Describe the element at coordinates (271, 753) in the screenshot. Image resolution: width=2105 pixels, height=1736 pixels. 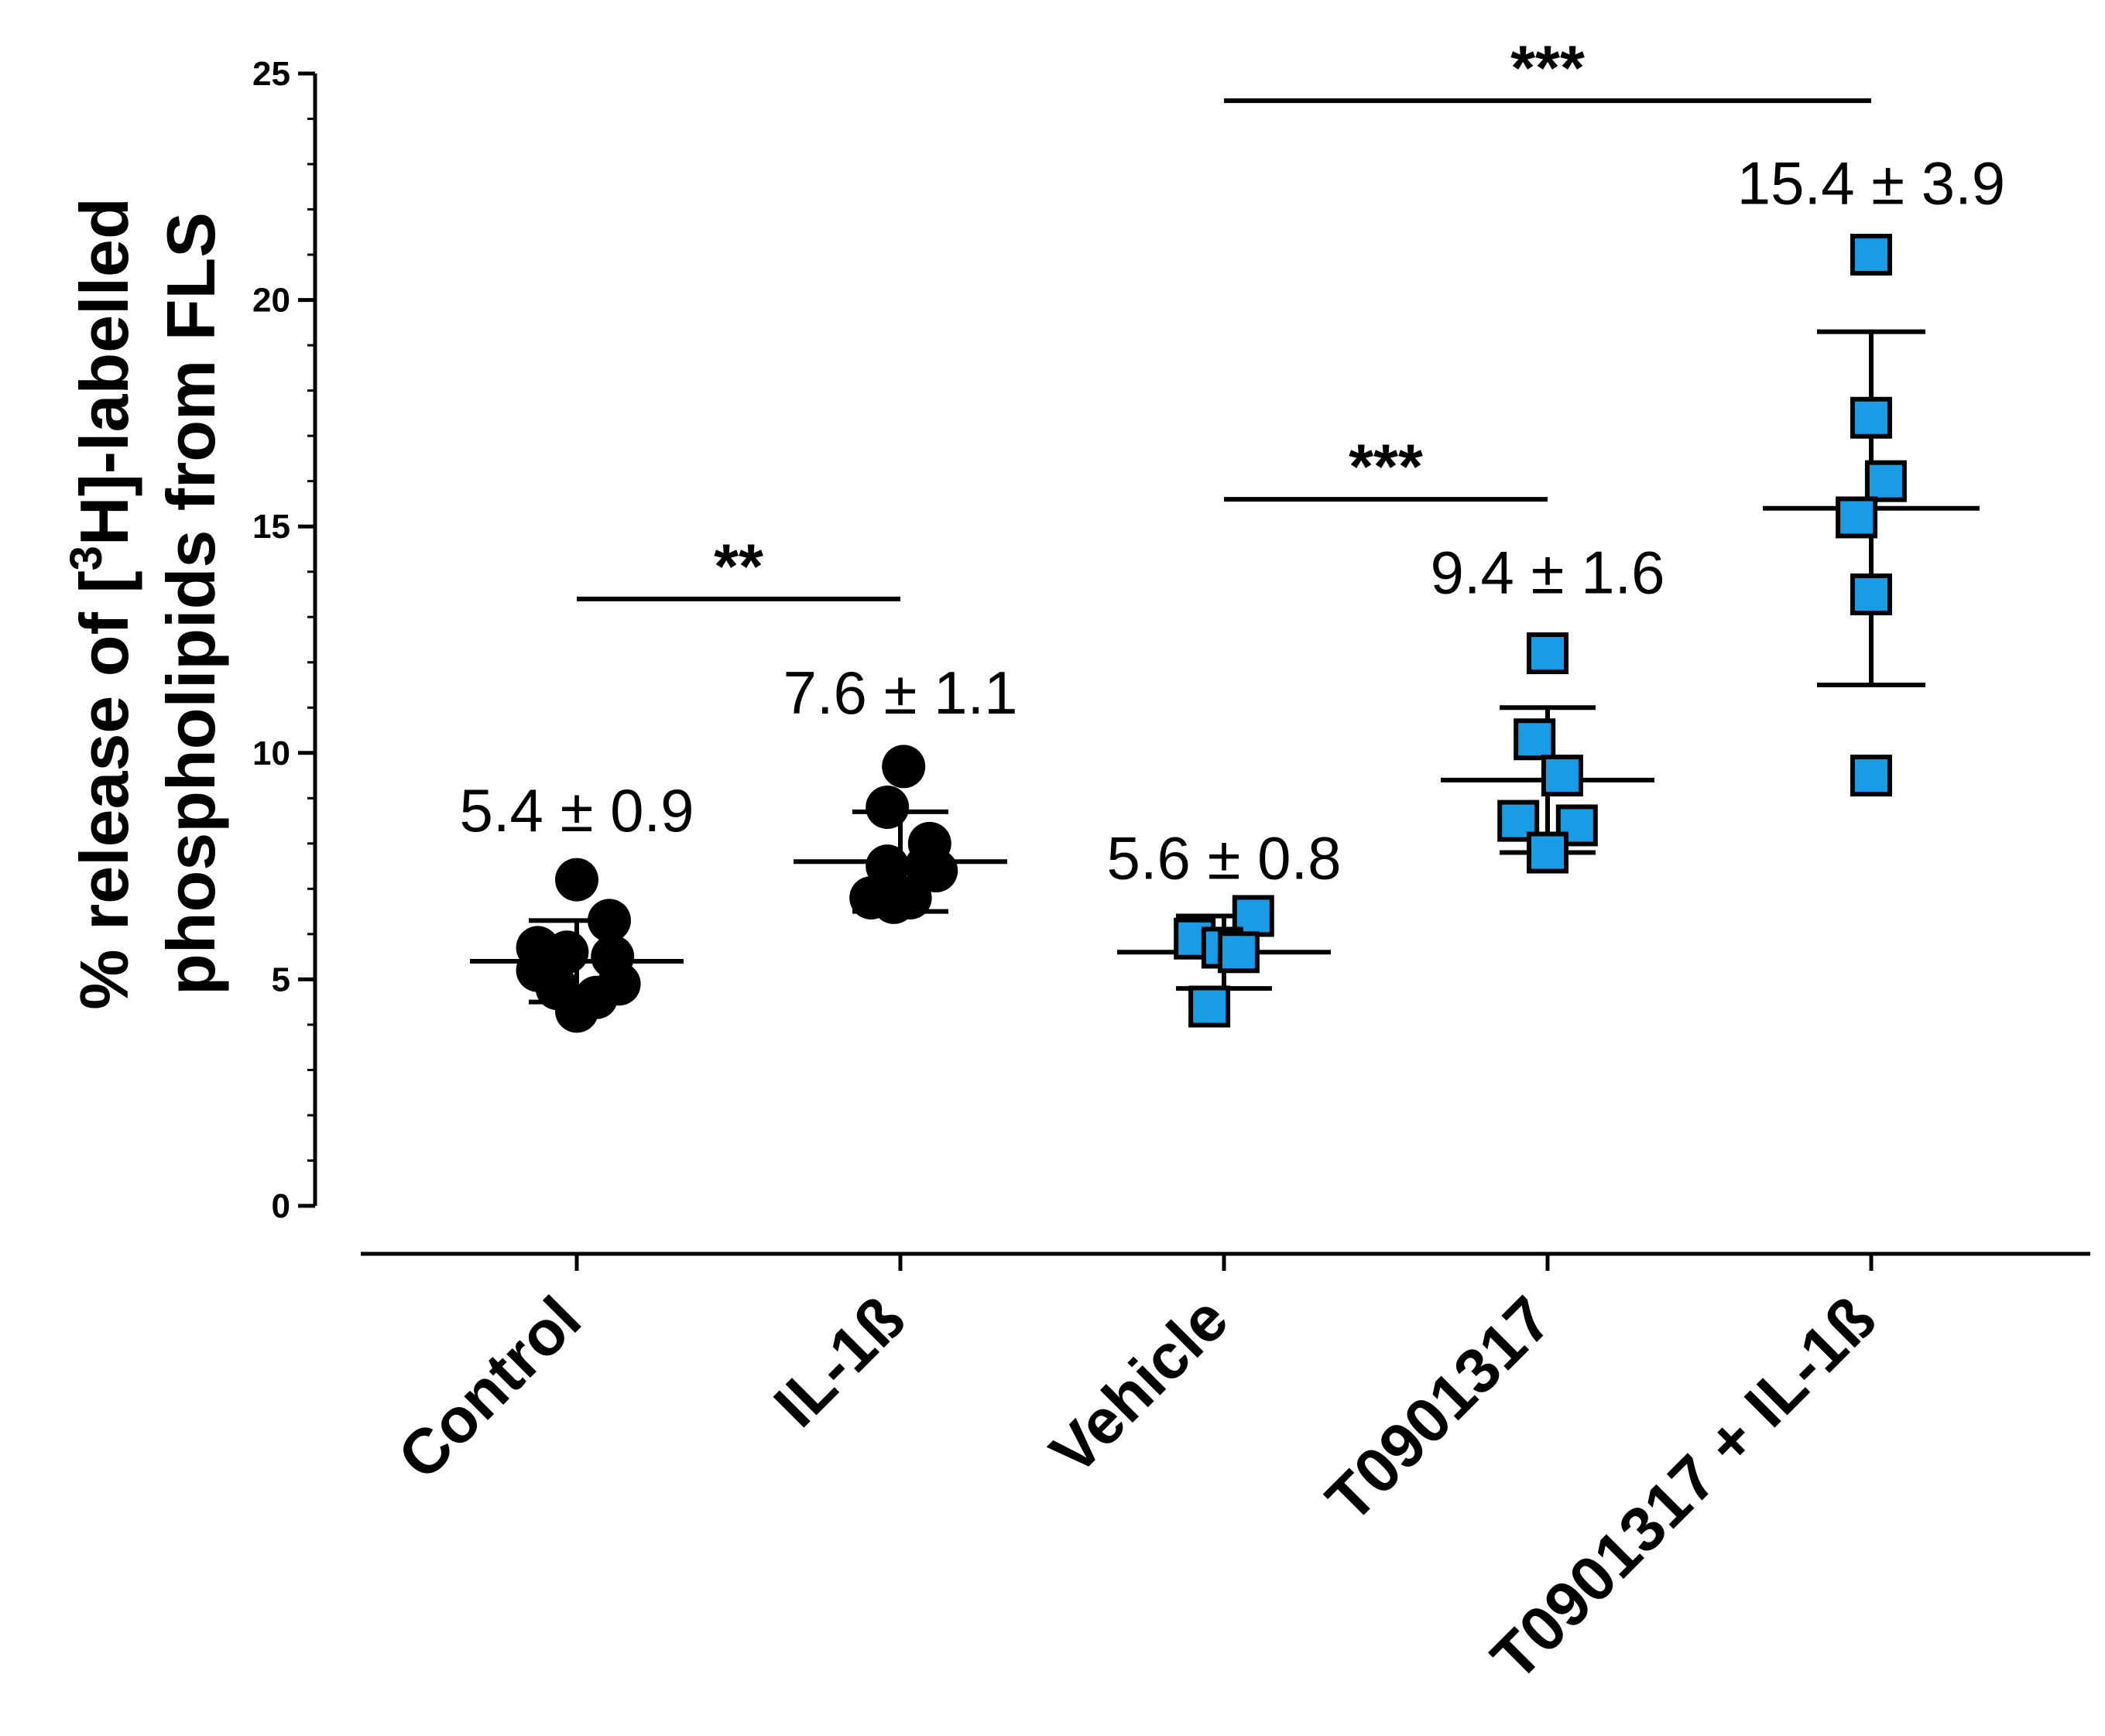
I see `y-tick-label: 10` at that location.